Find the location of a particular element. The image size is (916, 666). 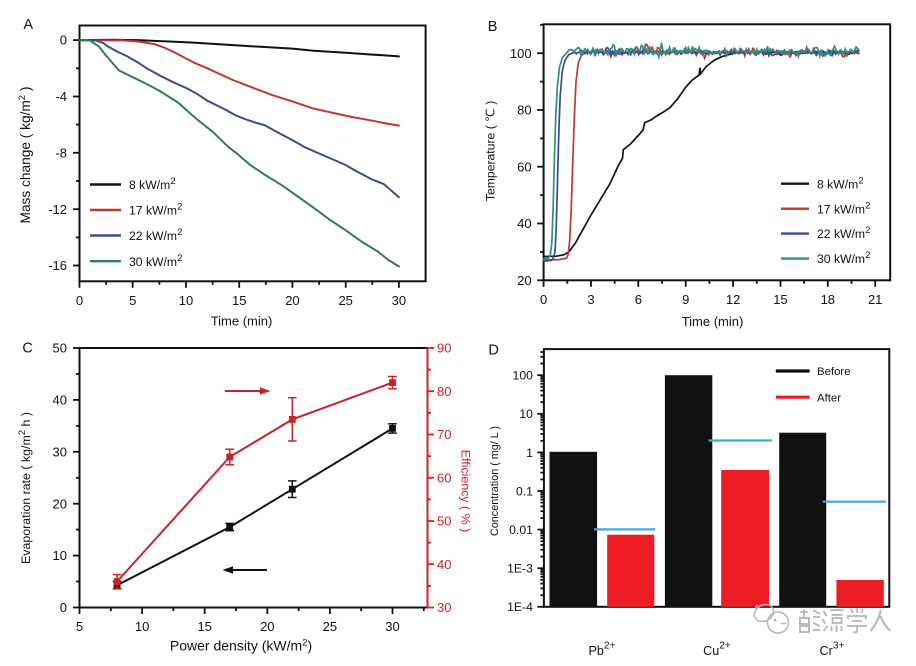

svg-text: 0.1 is located at coordinates (524, 491).